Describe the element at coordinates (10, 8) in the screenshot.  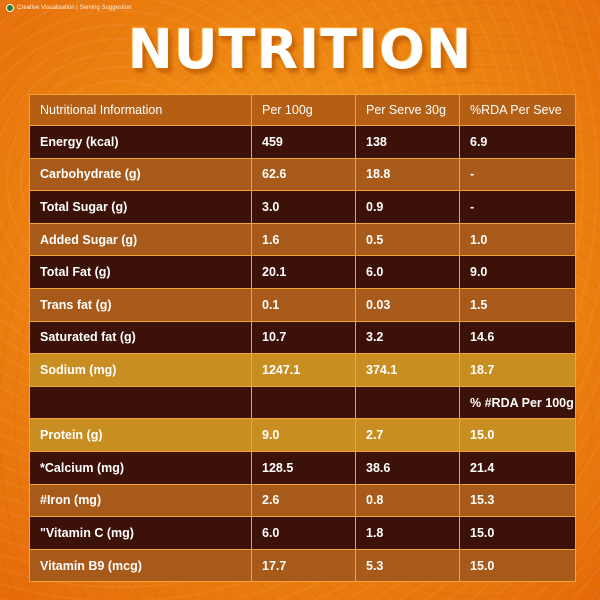
I see `green-dot-icon` at that location.